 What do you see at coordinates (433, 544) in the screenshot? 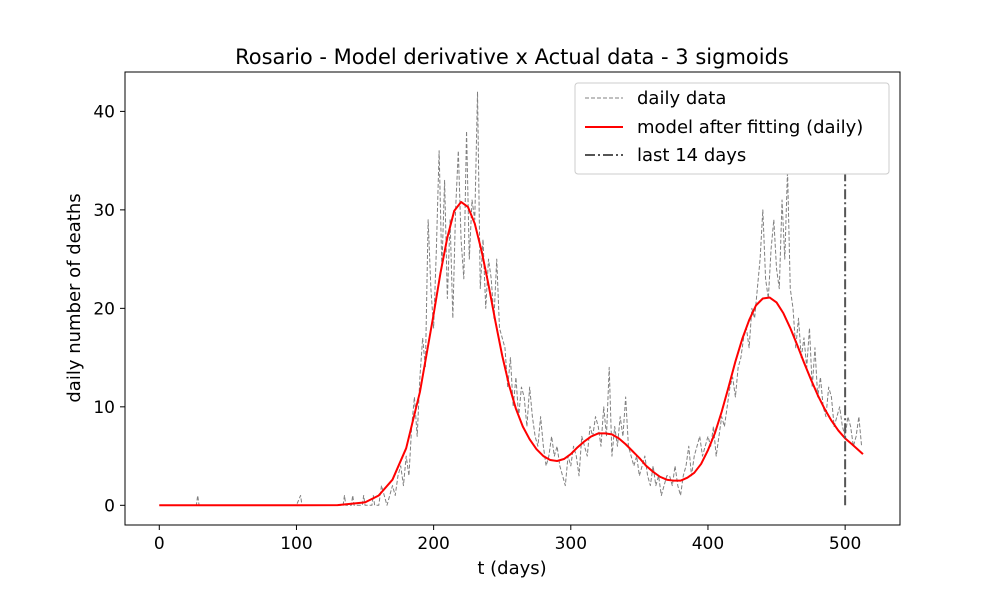
I see `x-tick-label: 200` at bounding box center [433, 544].